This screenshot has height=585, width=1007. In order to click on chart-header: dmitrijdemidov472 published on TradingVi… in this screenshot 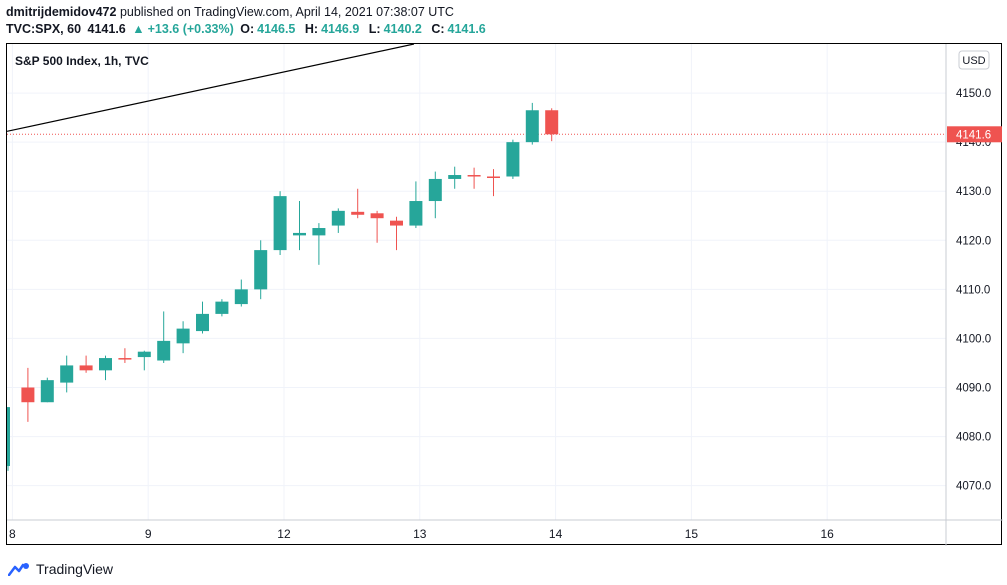, I will do `click(249, 21)`.